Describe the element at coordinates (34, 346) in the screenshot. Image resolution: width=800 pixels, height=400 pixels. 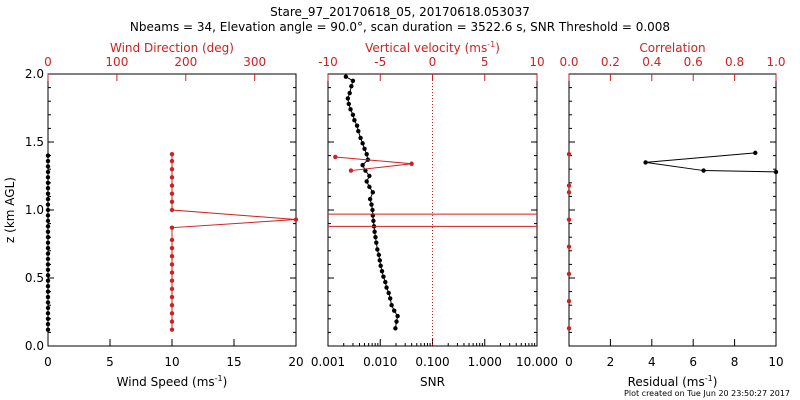
I see `ytick-label: 0.0` at that location.